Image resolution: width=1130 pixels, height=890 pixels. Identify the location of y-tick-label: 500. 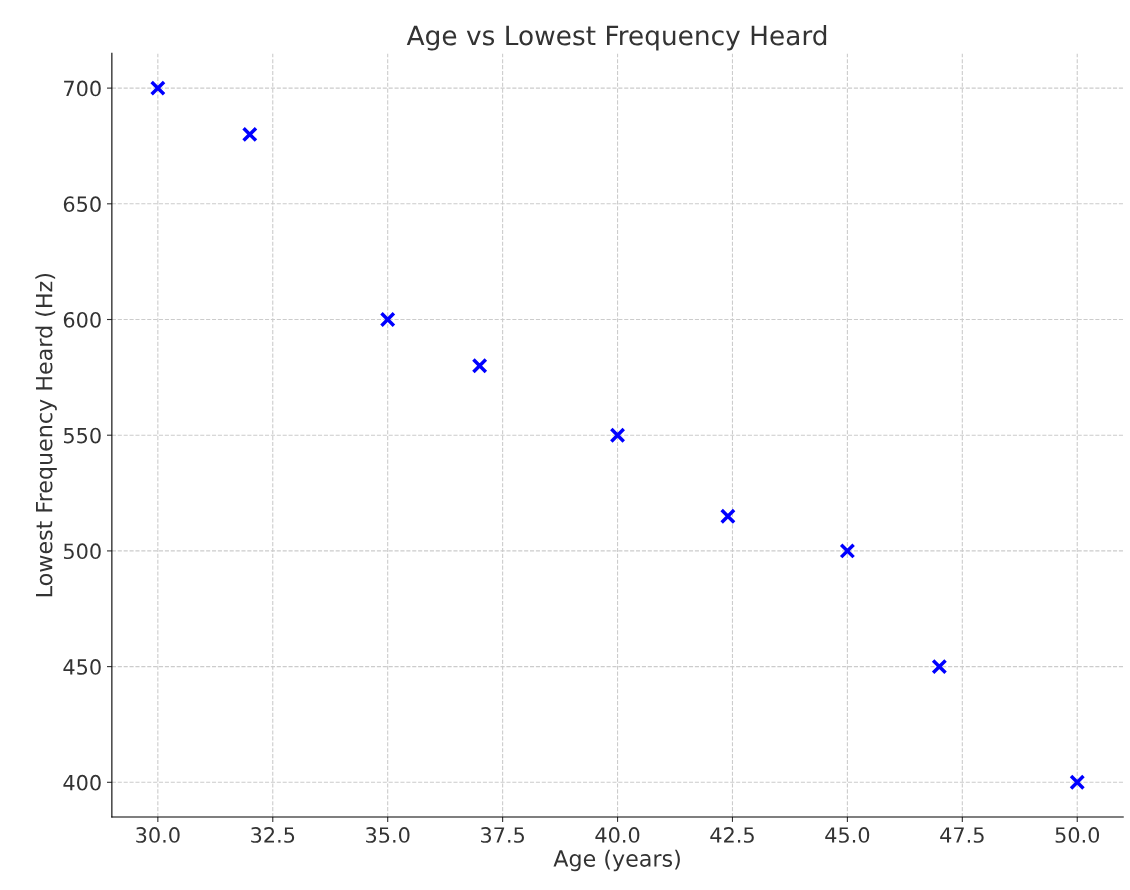
(82, 551).